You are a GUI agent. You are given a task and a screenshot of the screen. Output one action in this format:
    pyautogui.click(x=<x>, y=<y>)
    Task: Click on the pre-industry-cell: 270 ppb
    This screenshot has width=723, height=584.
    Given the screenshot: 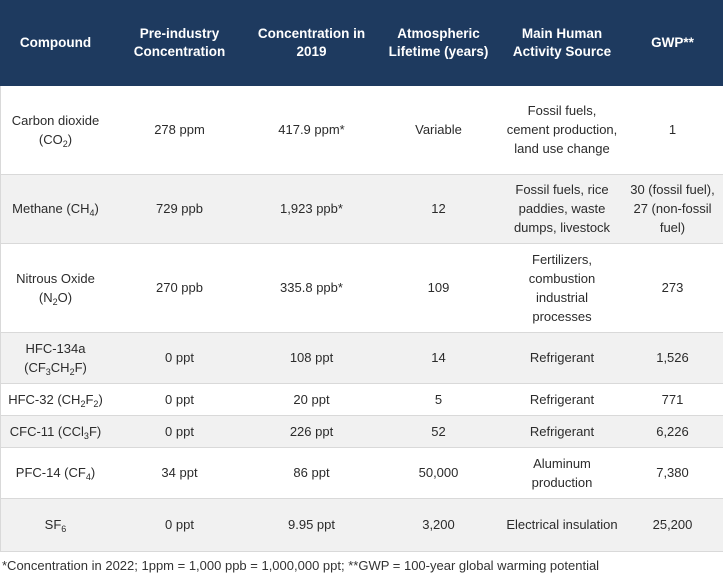 What is the action you would take?
    pyautogui.click(x=179, y=288)
    